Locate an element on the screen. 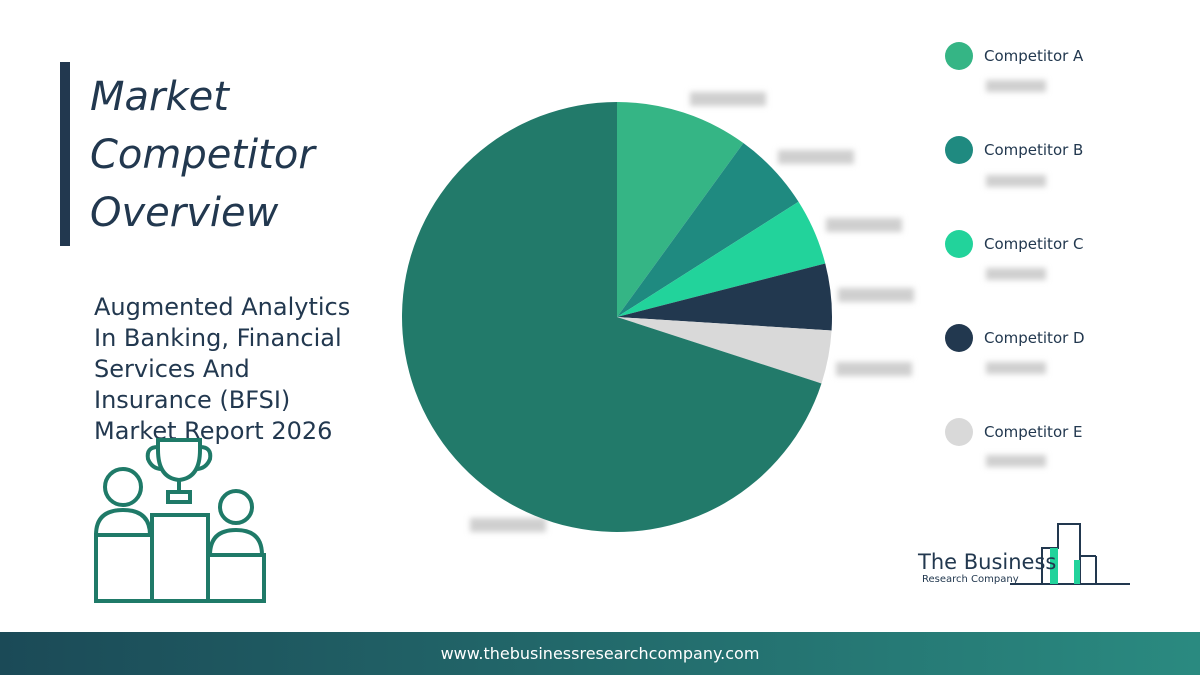 The height and width of the screenshot is (675, 1200). logo-tagline: Research Company is located at coordinates (970, 579).